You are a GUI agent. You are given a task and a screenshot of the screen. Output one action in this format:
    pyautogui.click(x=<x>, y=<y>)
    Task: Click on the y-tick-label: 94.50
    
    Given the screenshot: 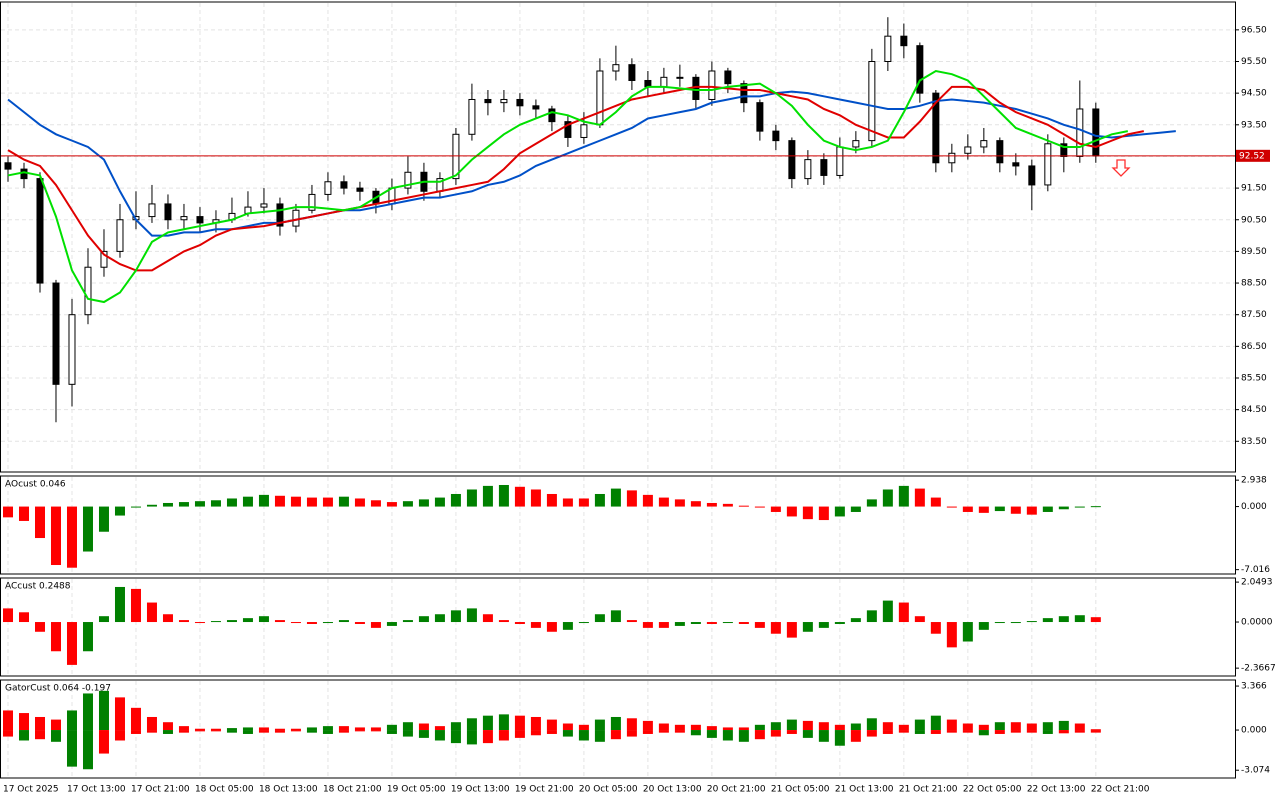 What is the action you would take?
    pyautogui.click(x=1254, y=94)
    